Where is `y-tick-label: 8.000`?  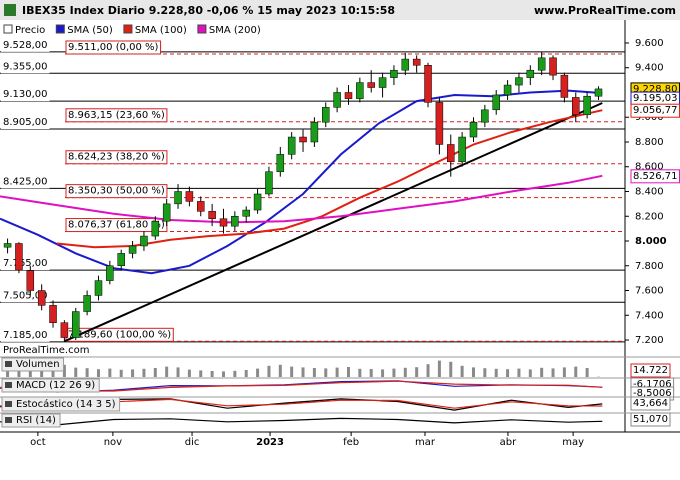 y-tick-label: 8.000 is located at coordinates (651, 241).